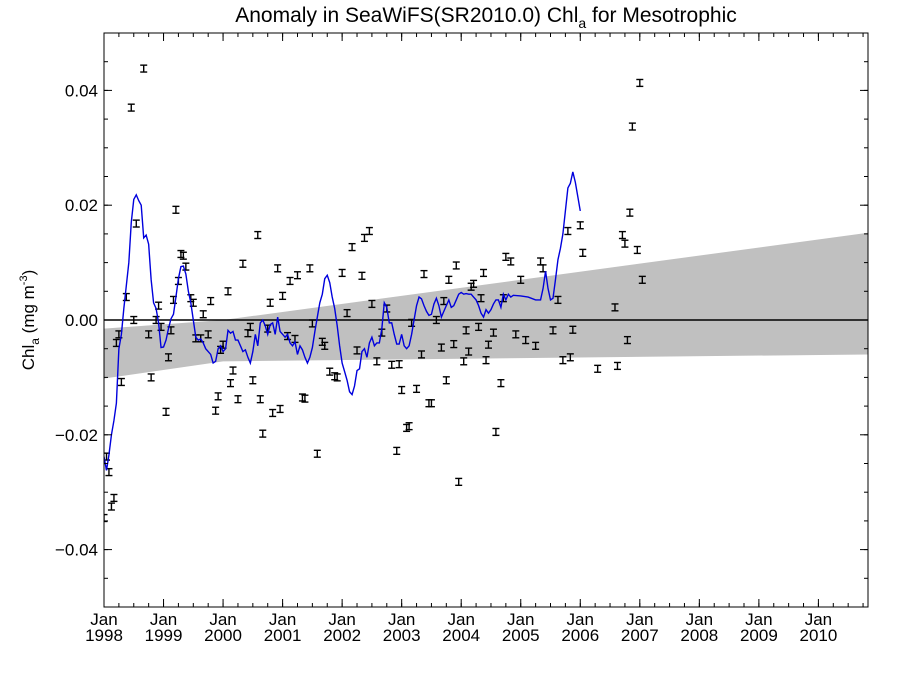  Describe the element at coordinates (402, 635) in the screenshot. I see `x-tick-year-label: 2003` at that location.